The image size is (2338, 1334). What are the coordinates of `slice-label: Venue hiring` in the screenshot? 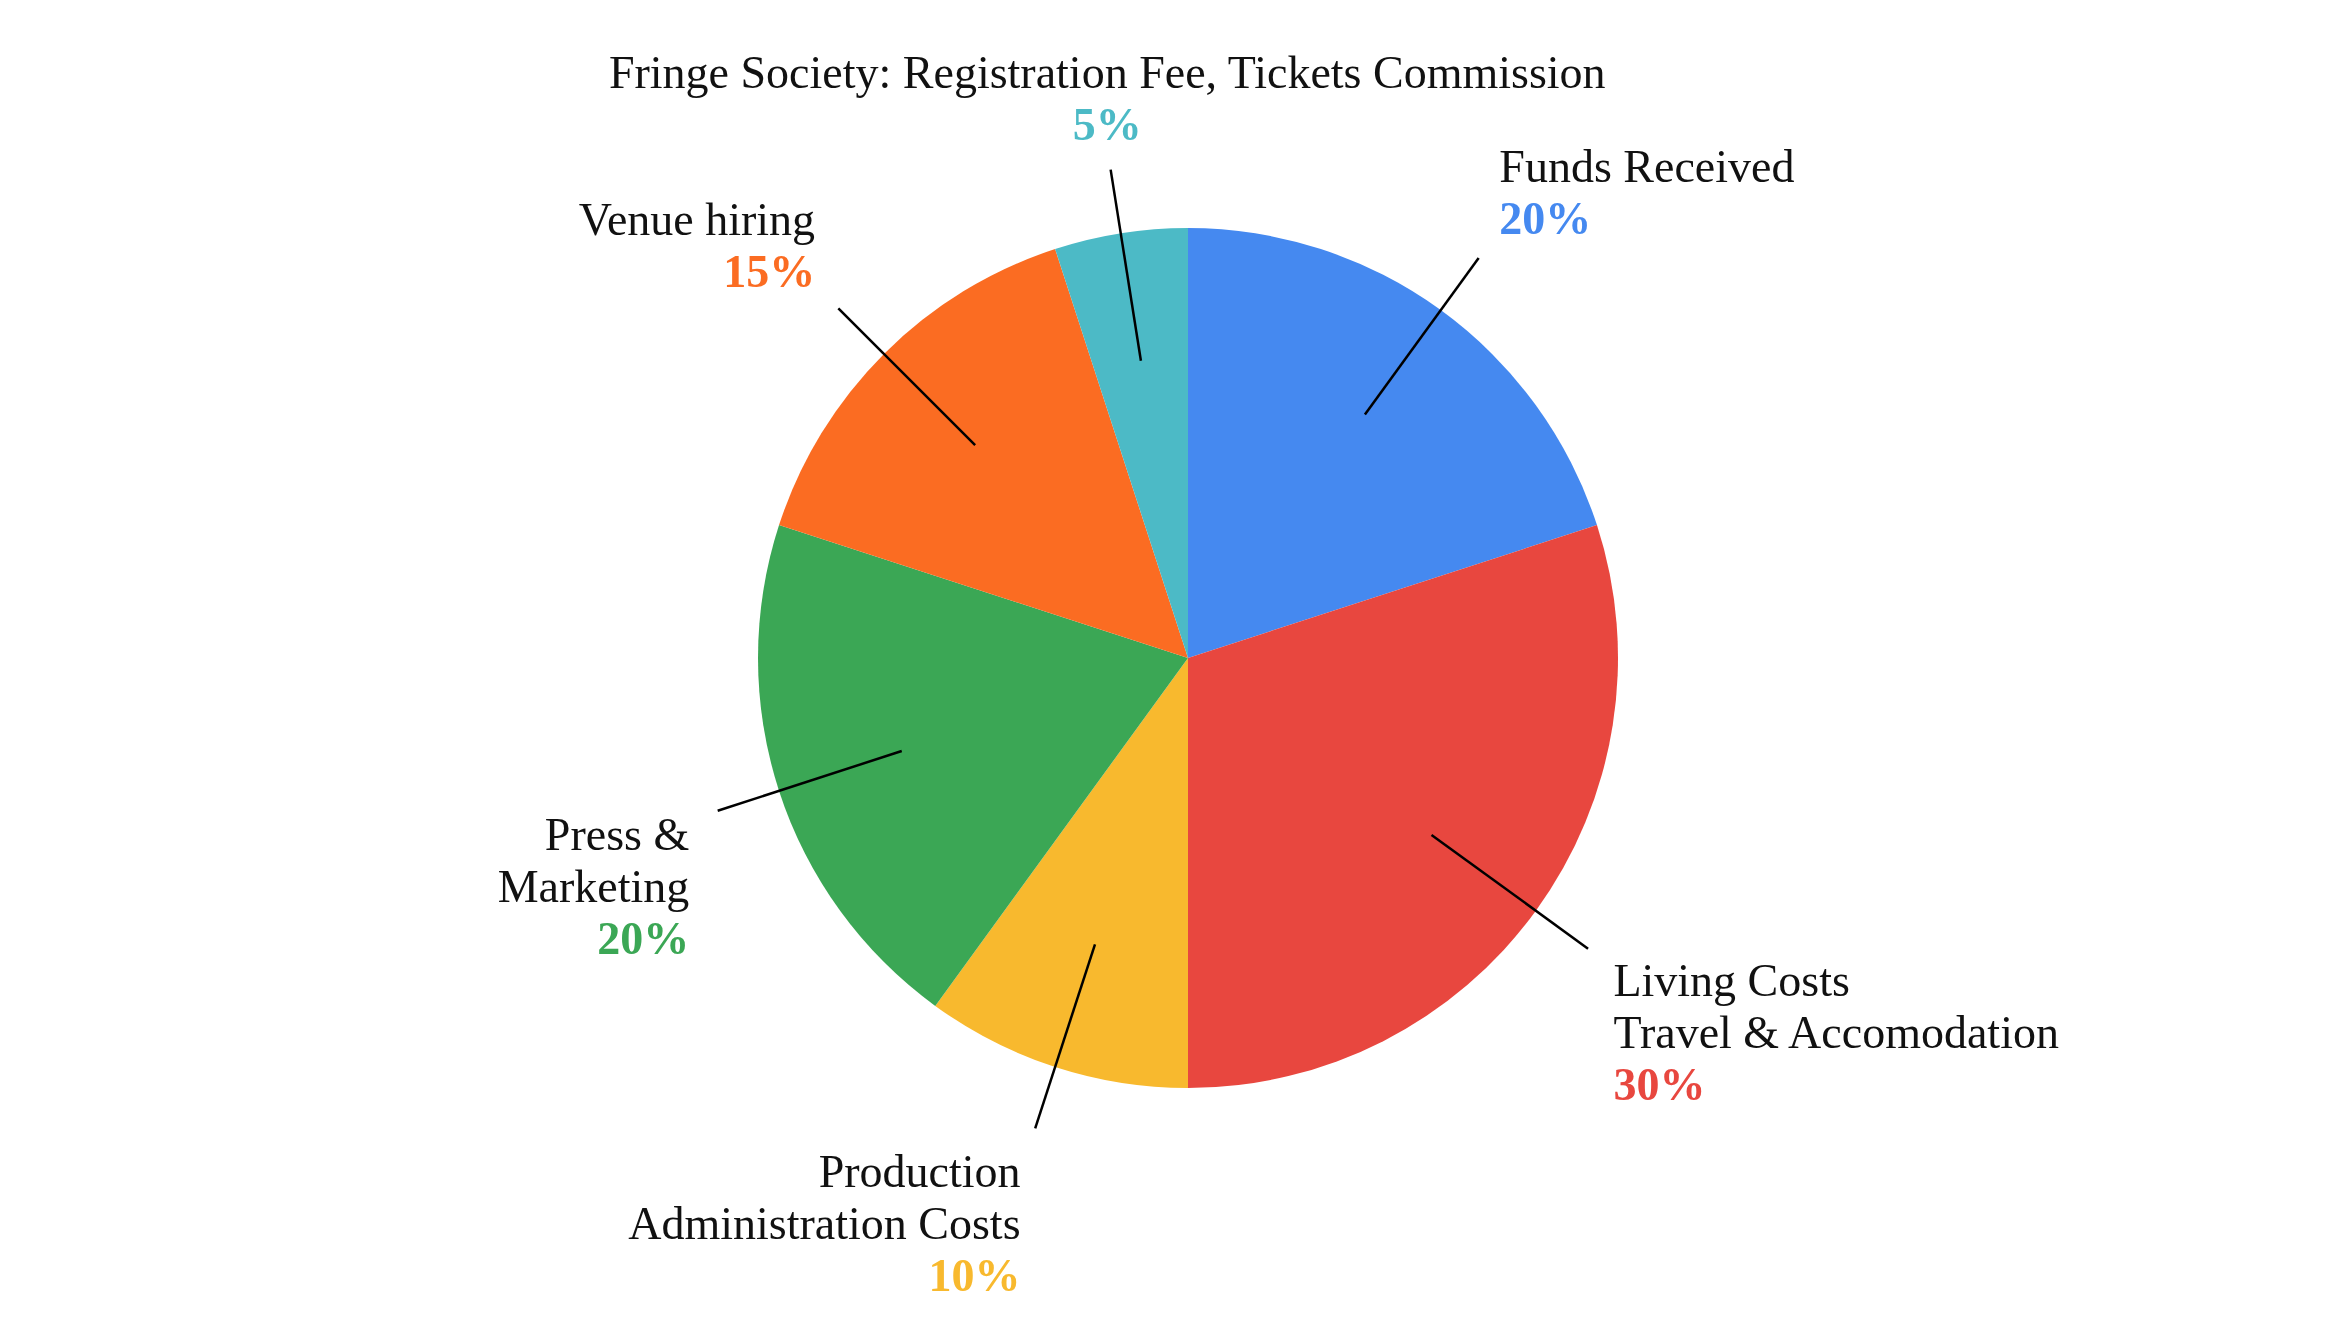 It's located at (697, 220).